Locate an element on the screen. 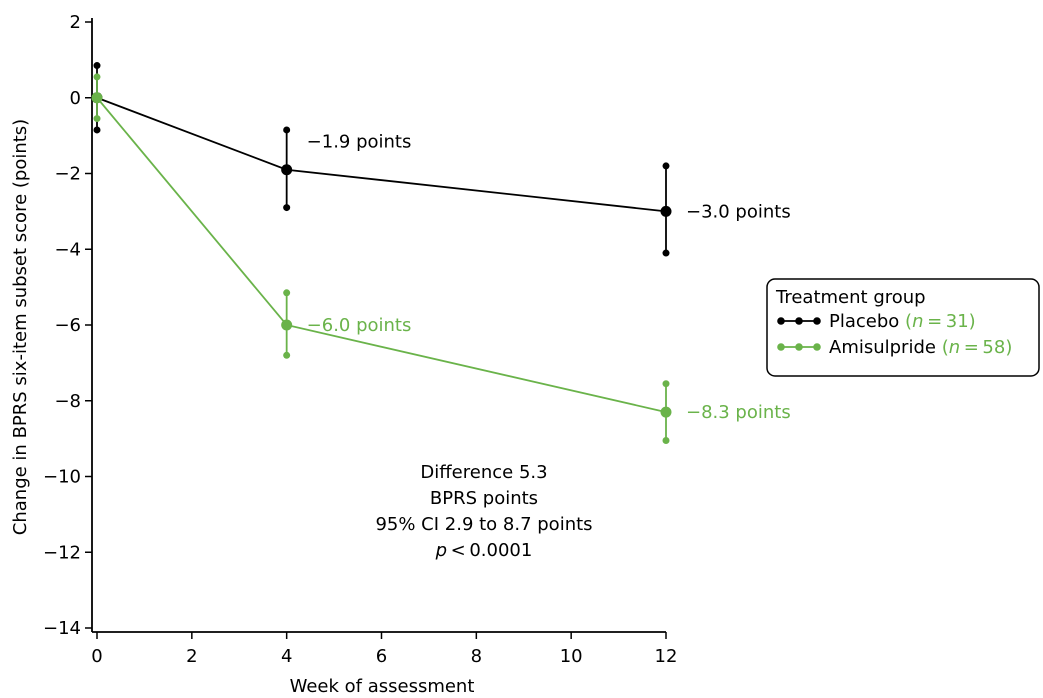 Image resolution: width=1043 pixels, height=698 pixels. legend-item-amisulpride: Amisulpride (n = 58) is located at coordinates (894, 347).